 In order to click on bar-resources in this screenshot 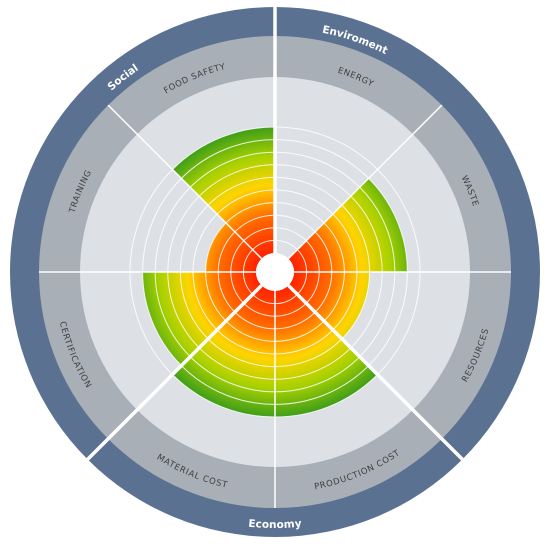, I will do `click(329, 305)`.